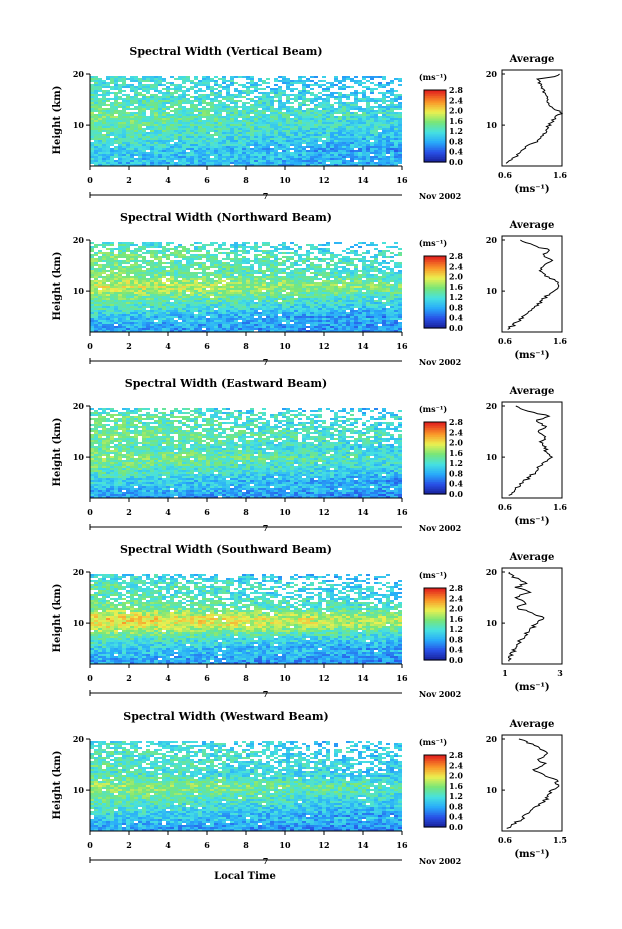 This screenshot has height=929, width=622. What do you see at coordinates (323, 180) in the screenshot?
I see `x-tick-label: 12` at bounding box center [323, 180].